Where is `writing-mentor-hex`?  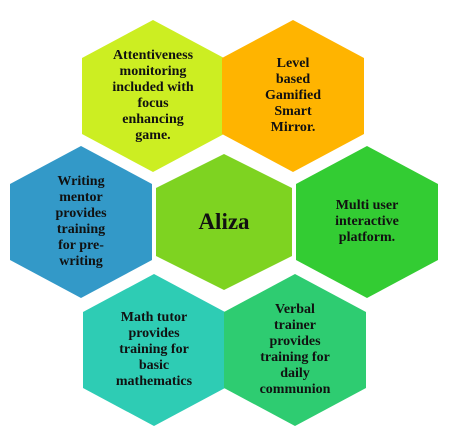 writing-mentor-hex is located at coordinates (81, 222).